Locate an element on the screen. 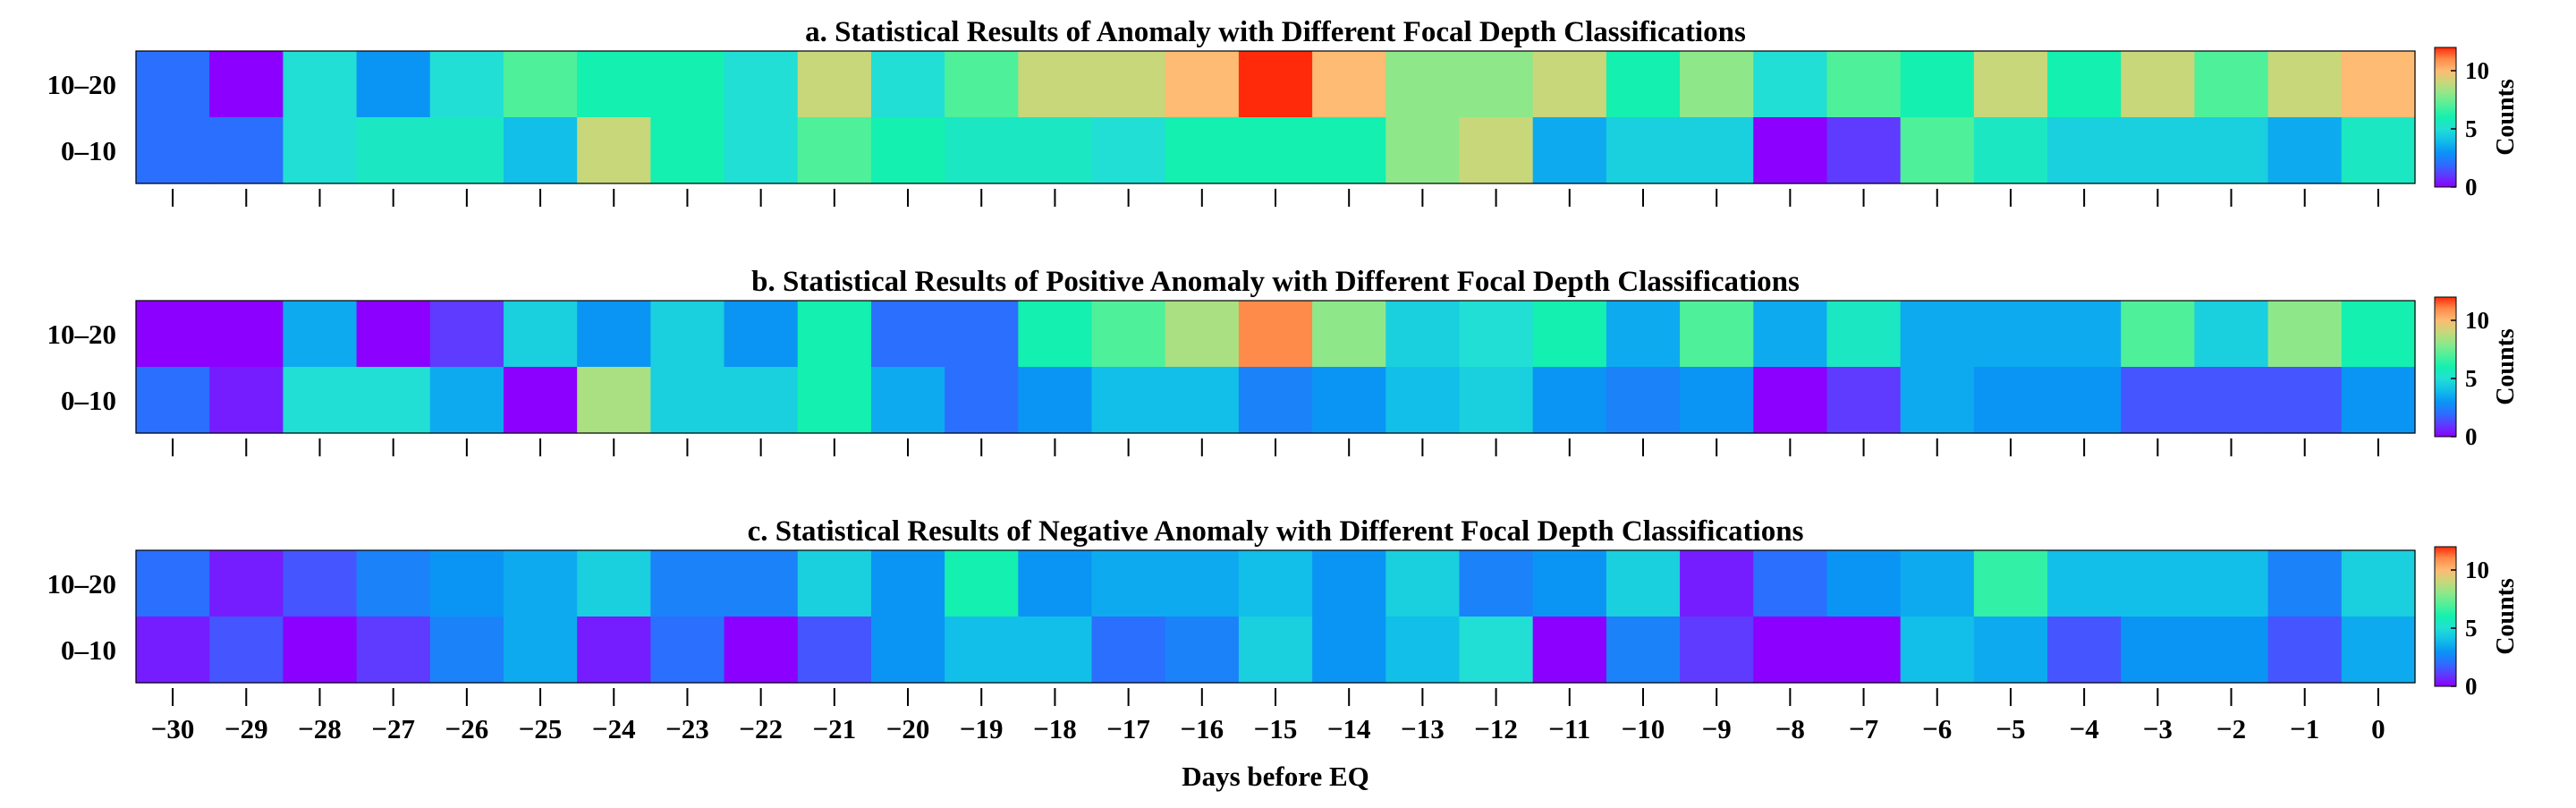  x-tick-label: −3 is located at coordinates (2158, 728).